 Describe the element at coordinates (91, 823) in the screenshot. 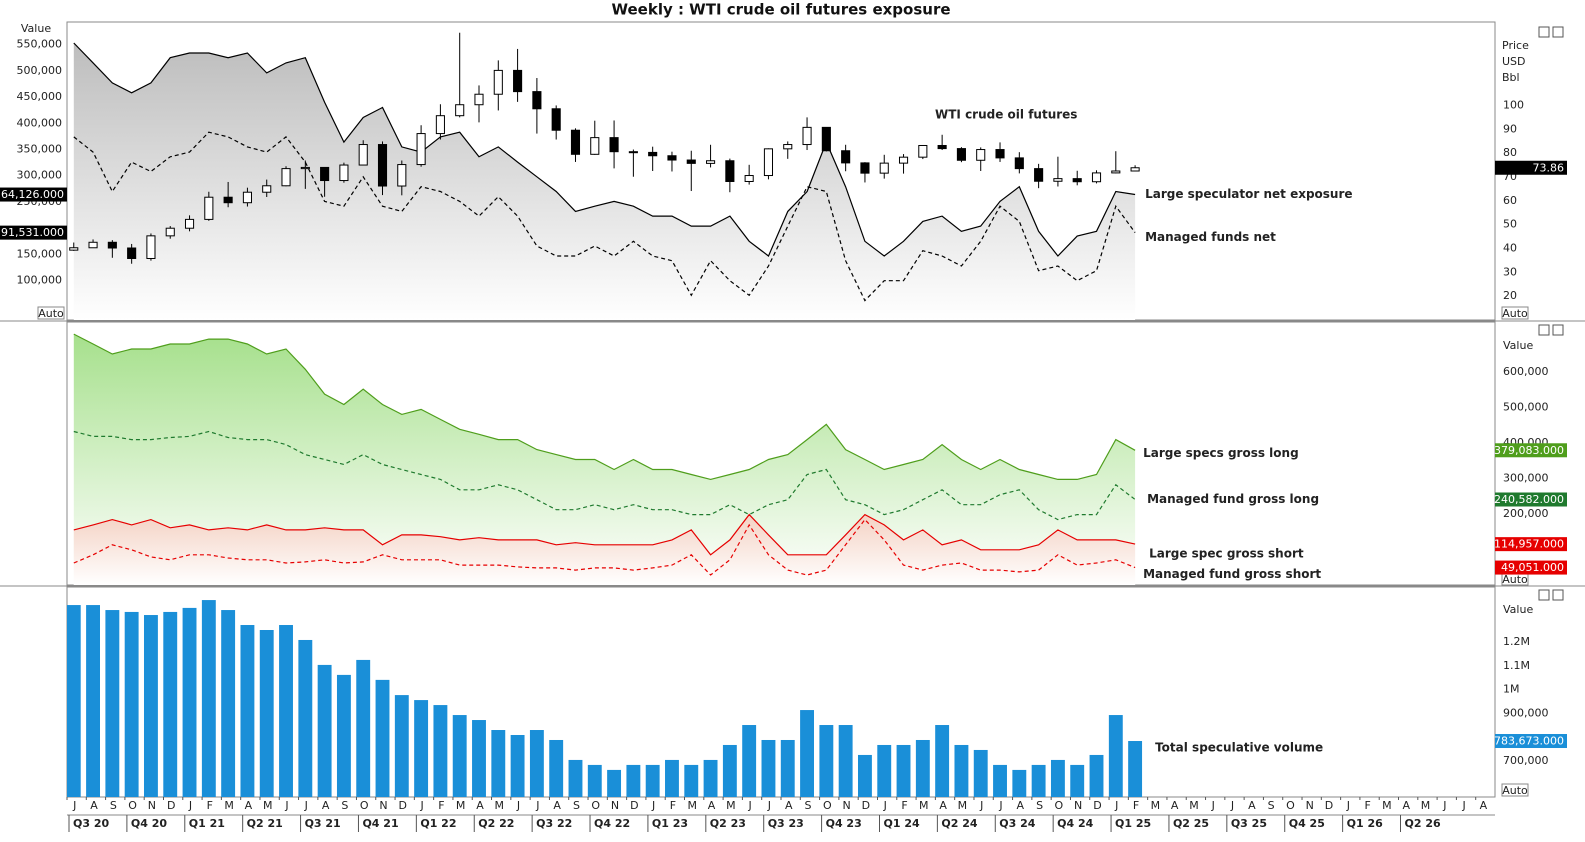

I see `quarter-label: Q3 20` at that location.